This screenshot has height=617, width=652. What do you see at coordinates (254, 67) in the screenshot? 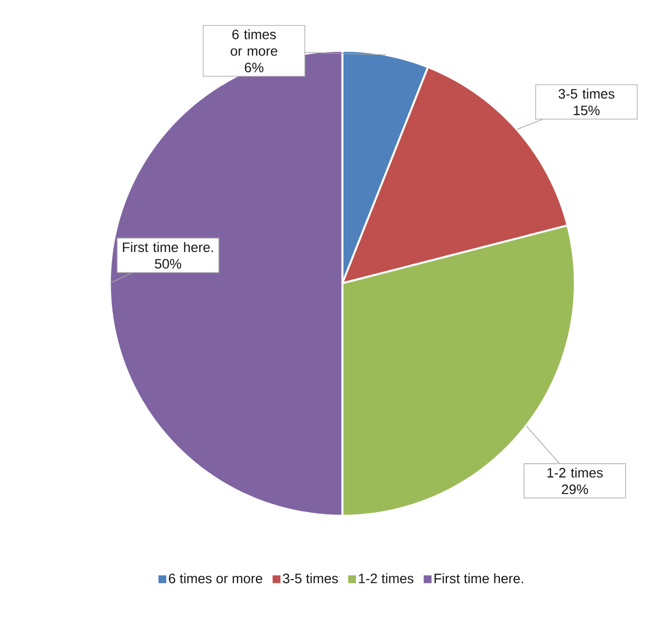
I see `data-label: 6%` at bounding box center [254, 67].